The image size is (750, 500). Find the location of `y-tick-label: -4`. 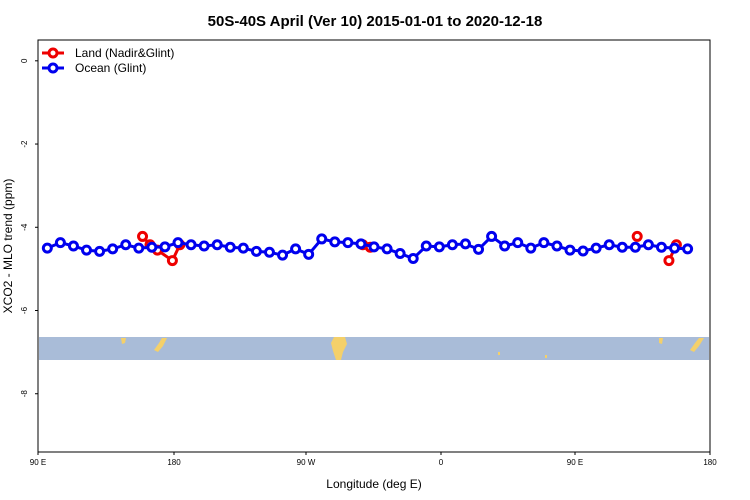

y-tick-label: -4 is located at coordinates (24, 227).